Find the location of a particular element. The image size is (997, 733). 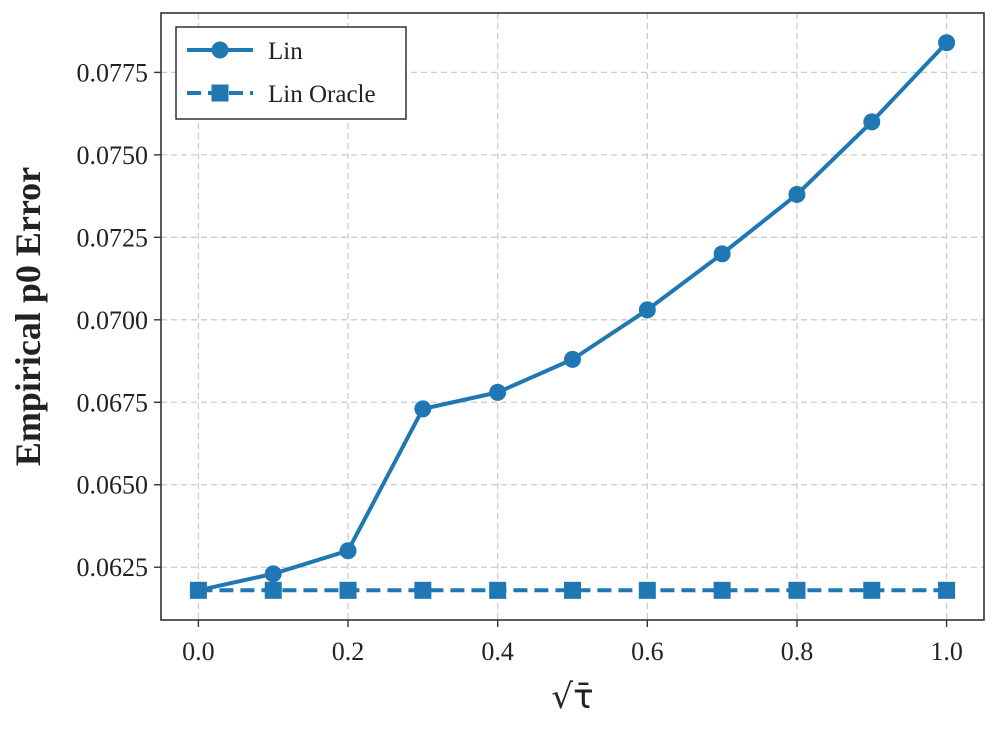

y-tick-label: 0.0625 is located at coordinates (113, 567).